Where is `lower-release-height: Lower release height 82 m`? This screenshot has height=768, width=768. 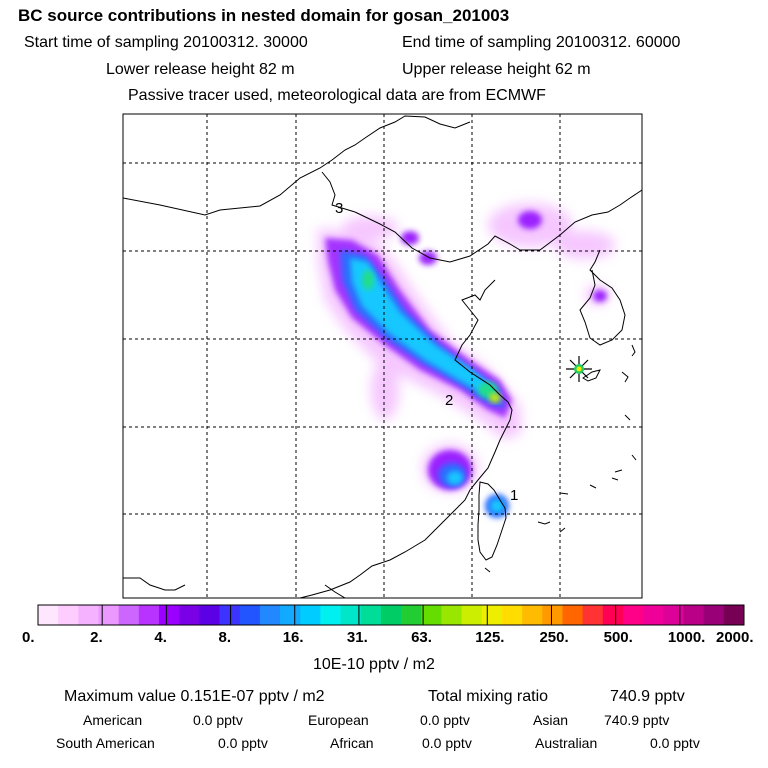
lower-release-height: Lower release height 82 m is located at coordinates (200, 69).